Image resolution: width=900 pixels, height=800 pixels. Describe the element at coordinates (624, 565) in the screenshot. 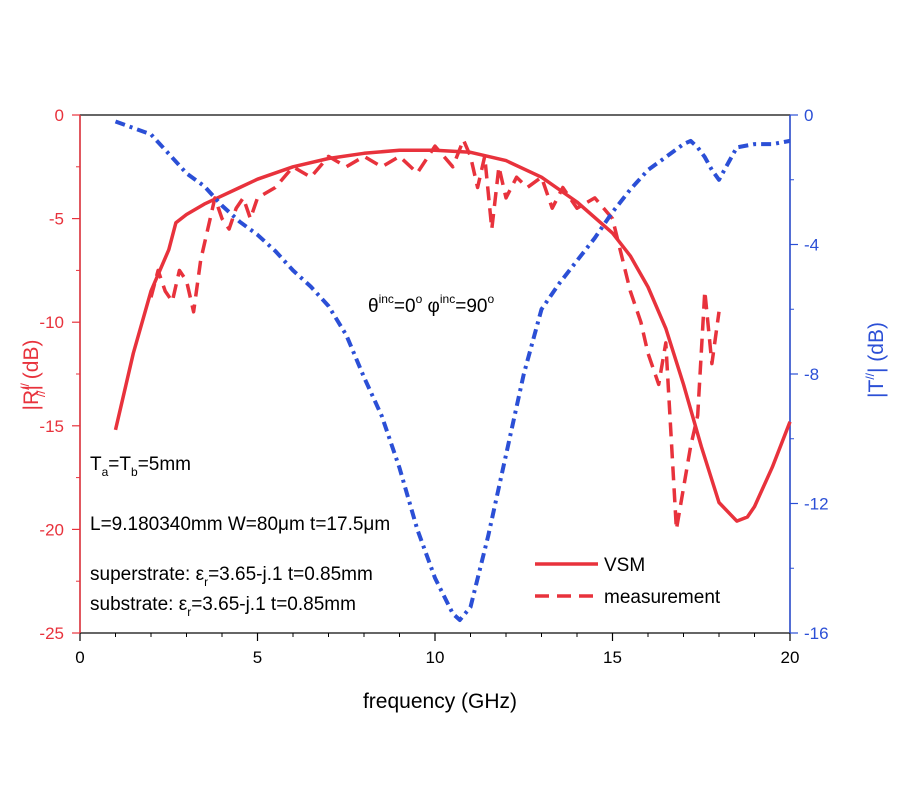

I see `legend-label-vsm: VSM` at that location.